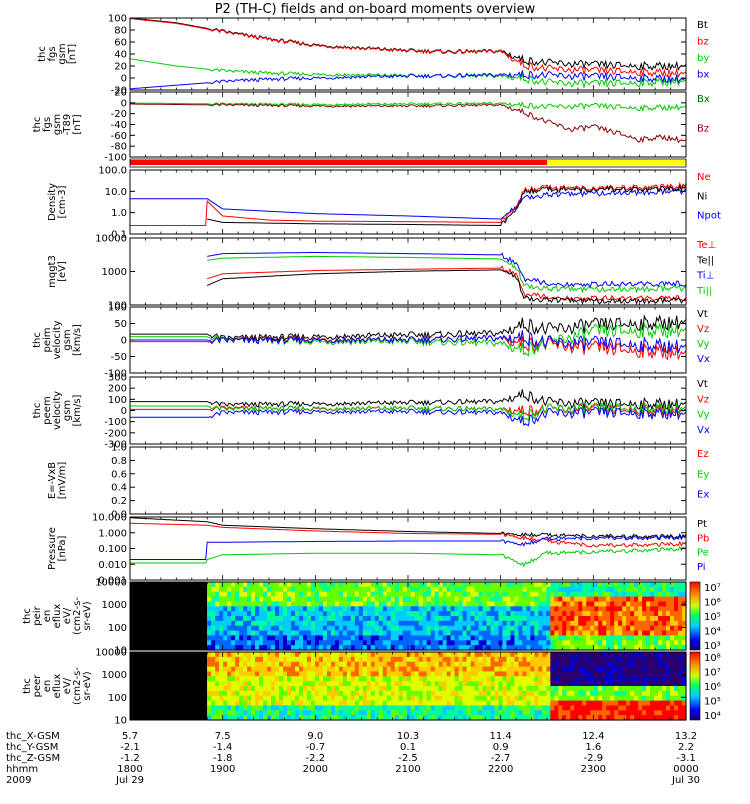 Image resolution: width=750 pixels, height=804 pixels. What do you see at coordinates (712, 673) in the screenshot?
I see `panel-peer_en_eflux-colorbar-label: 10⁷` at bounding box center [712, 673].